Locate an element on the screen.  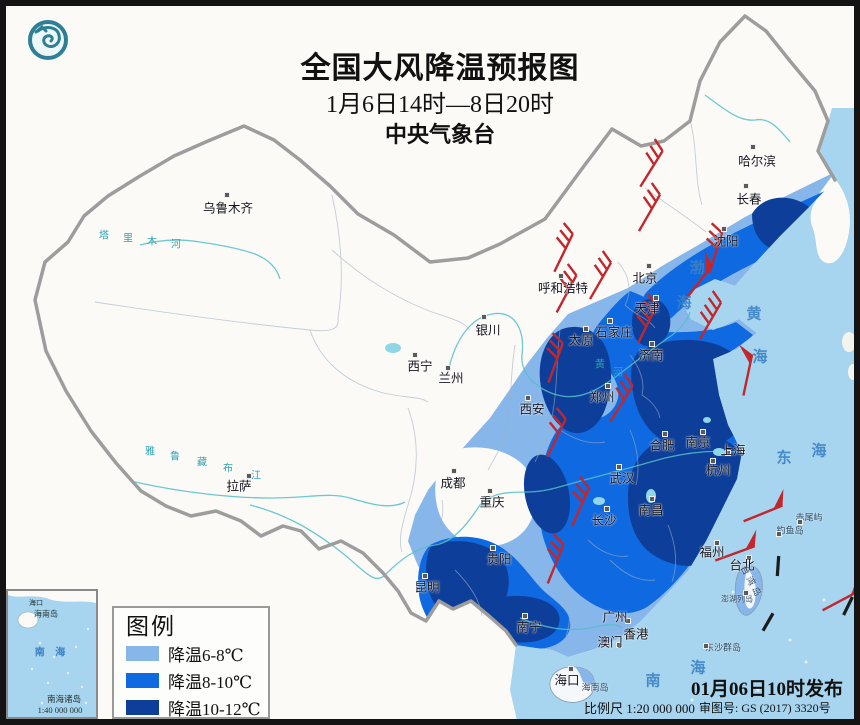
legend-title: 图例 is located at coordinates (151, 626).